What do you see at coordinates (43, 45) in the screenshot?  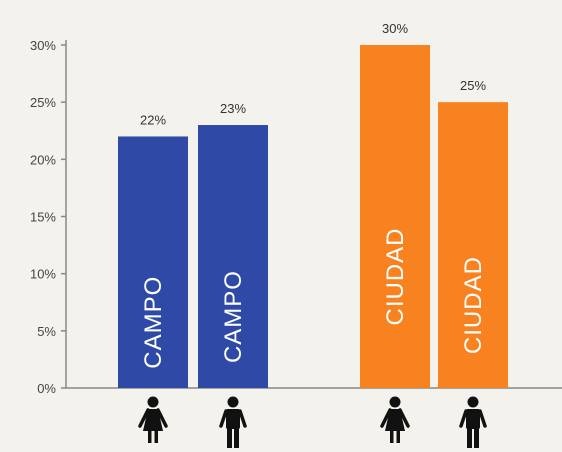 I see `y-tick-label: 30%` at bounding box center [43, 45].